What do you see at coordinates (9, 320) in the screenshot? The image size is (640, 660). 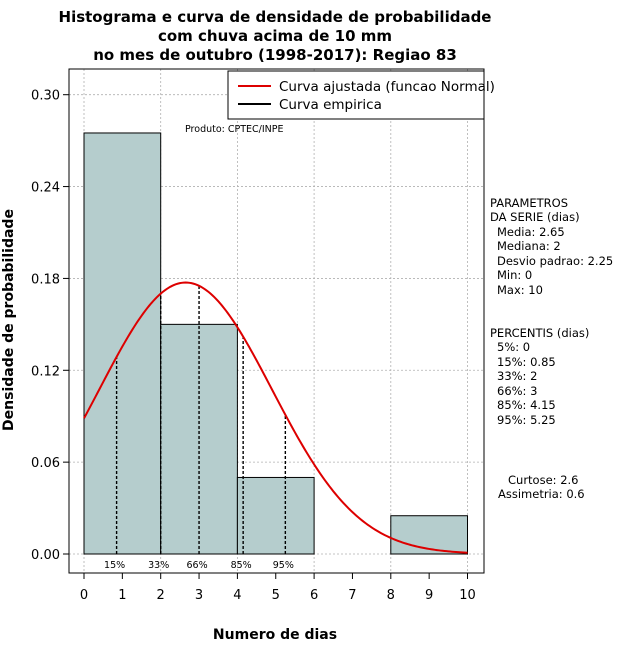 I see `y-axis-label: Densidade de probabilidade` at bounding box center [9, 320].